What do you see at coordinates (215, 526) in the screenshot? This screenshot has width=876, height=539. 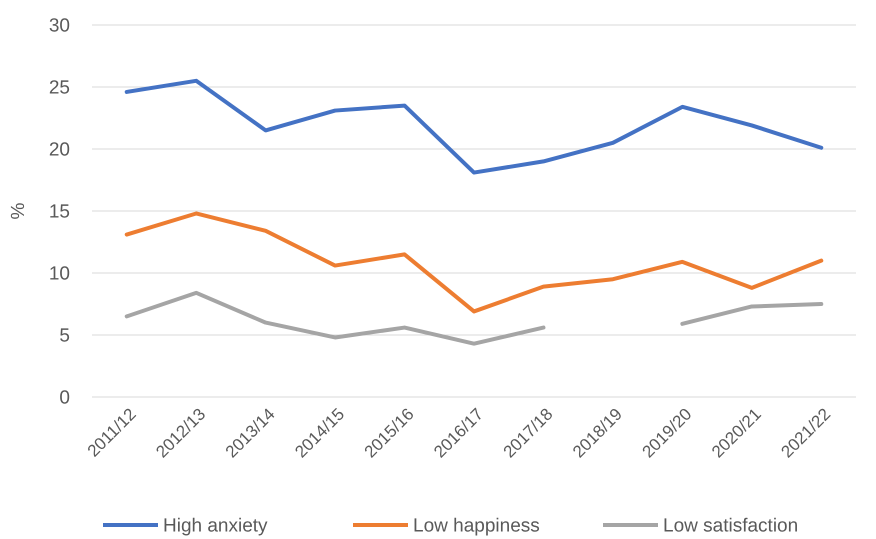 I see `legend-label: High anxiety` at bounding box center [215, 526].